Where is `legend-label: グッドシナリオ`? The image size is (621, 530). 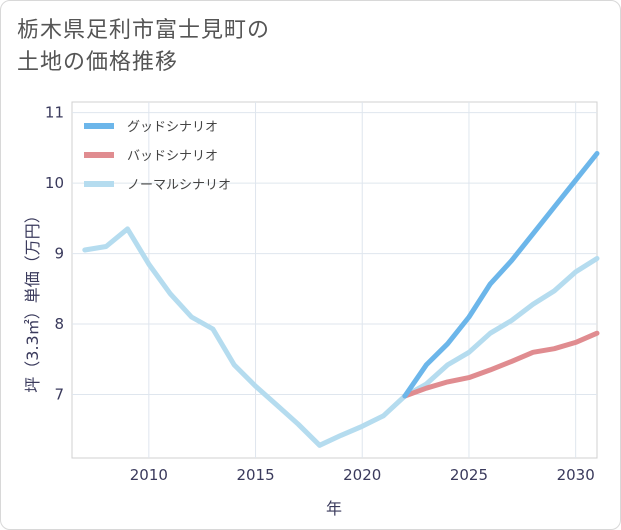
legend-label: グッドシナリオ is located at coordinates (172, 127).